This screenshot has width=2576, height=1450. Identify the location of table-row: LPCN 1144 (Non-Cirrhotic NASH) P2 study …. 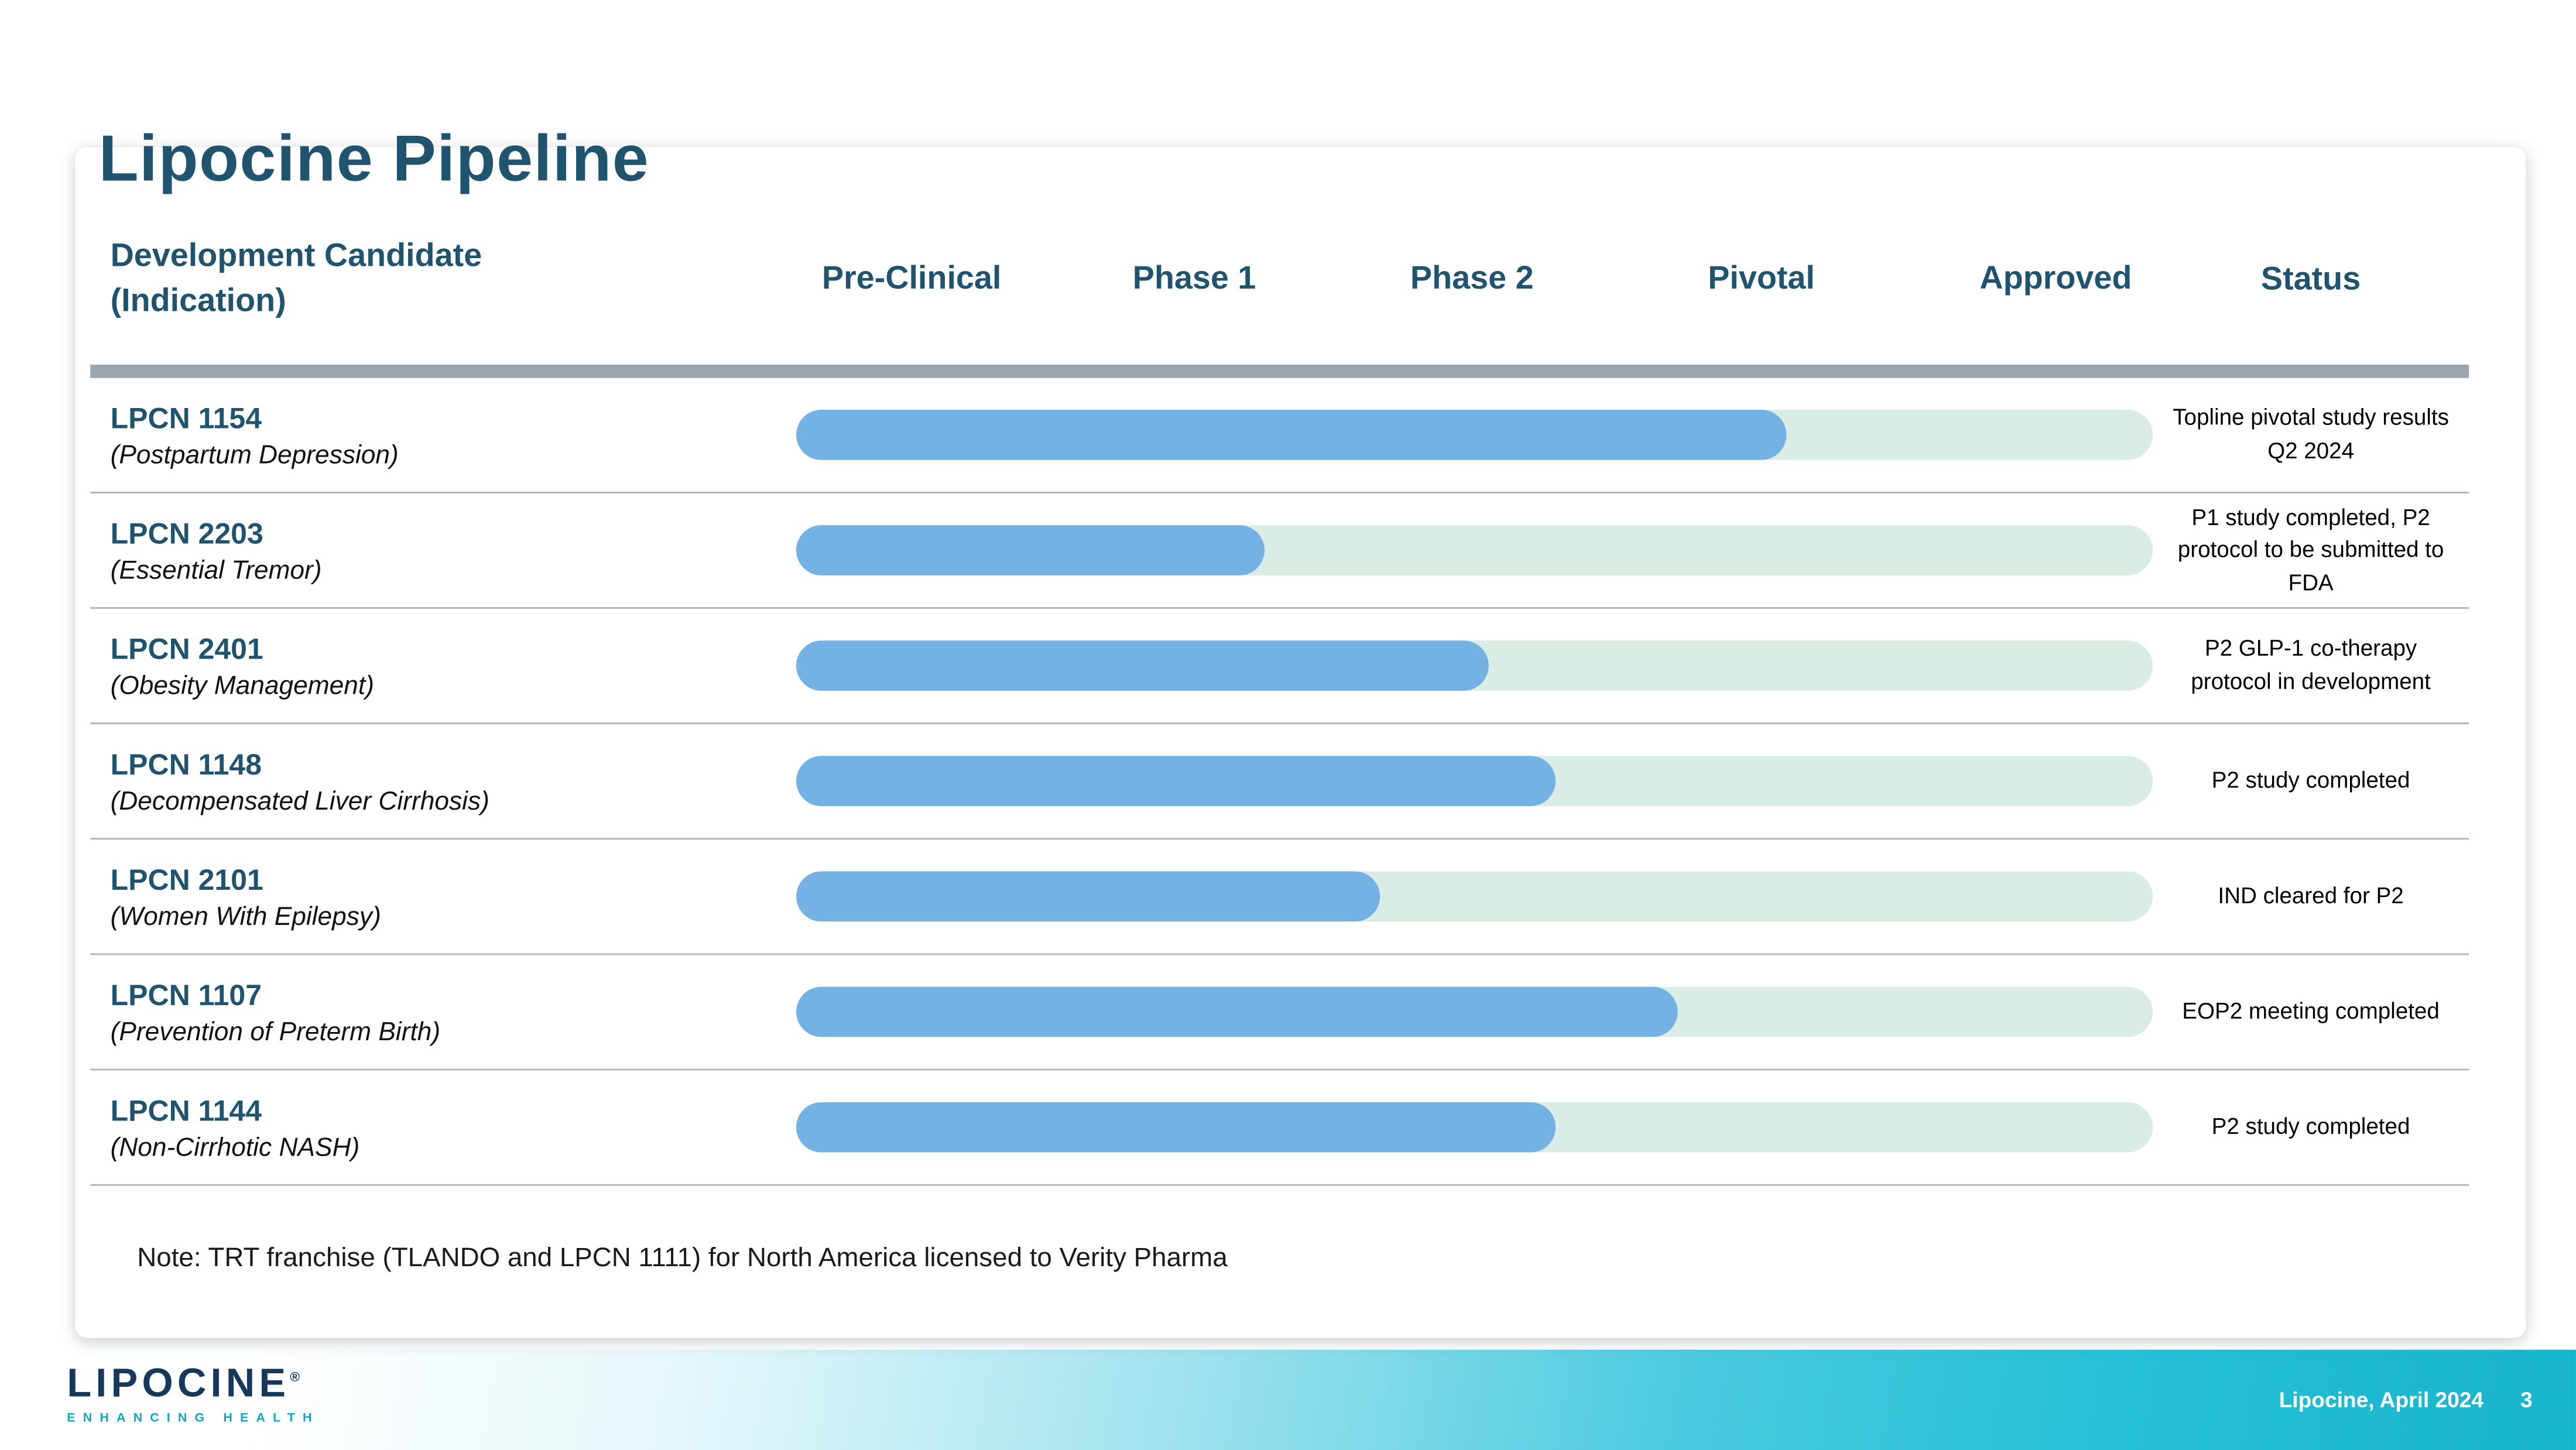
(1279, 1128).